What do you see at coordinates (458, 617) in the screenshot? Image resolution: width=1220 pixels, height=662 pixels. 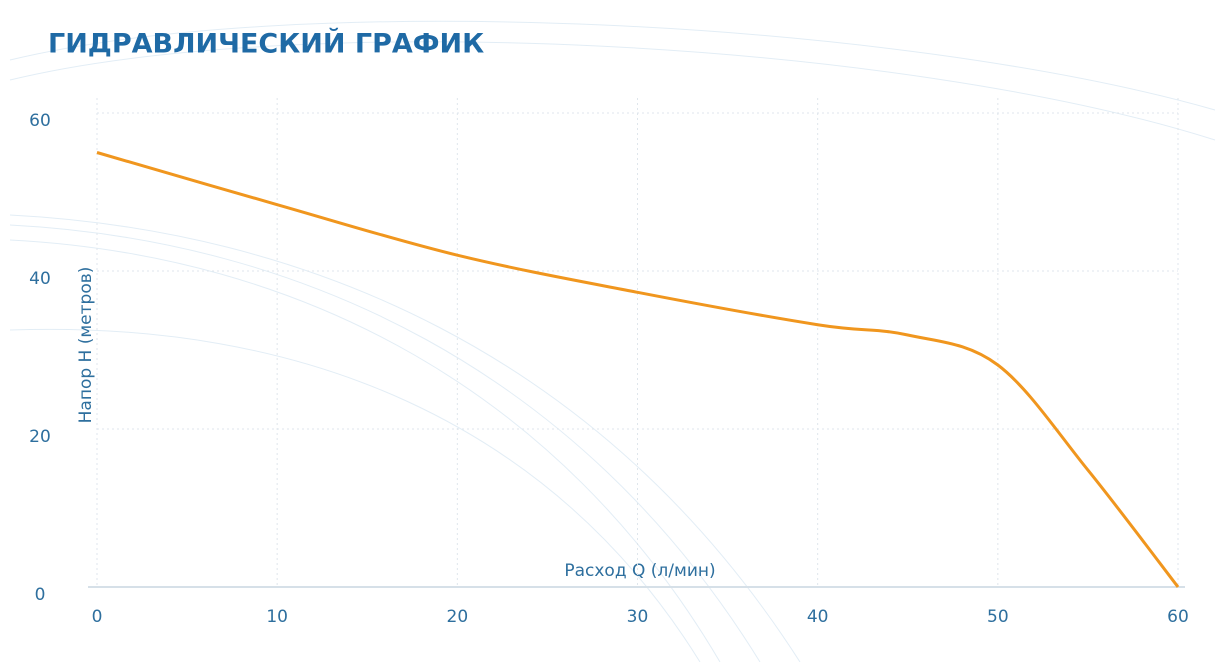 I see `x-tick-label: 20` at bounding box center [458, 617].